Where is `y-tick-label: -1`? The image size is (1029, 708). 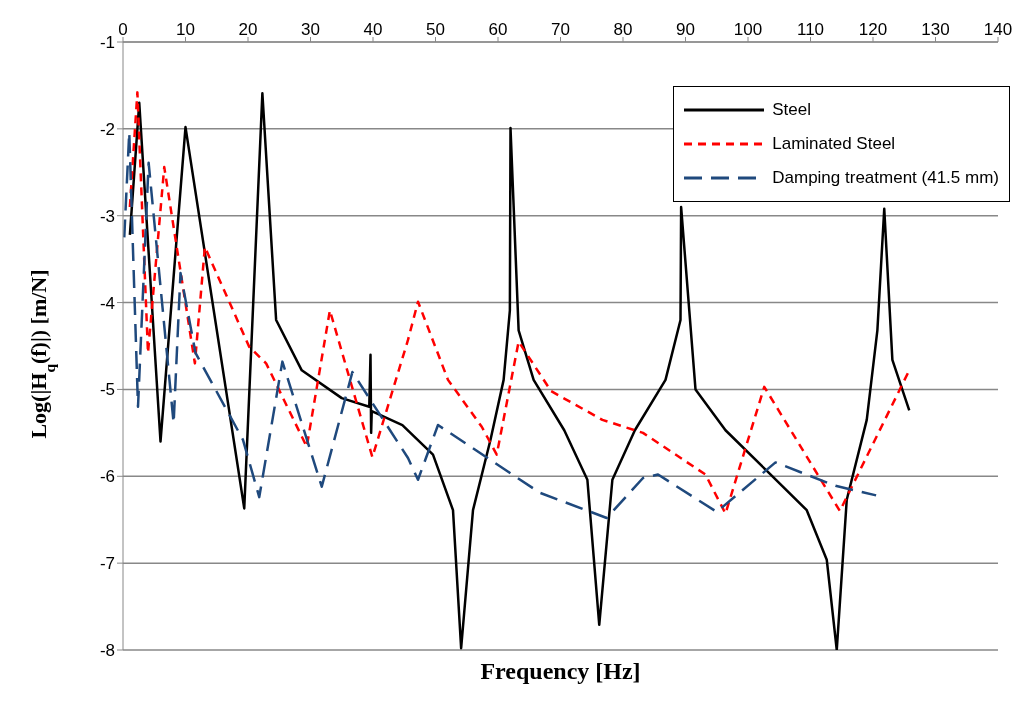
y-tick-label: -1 is located at coordinates (107, 43).